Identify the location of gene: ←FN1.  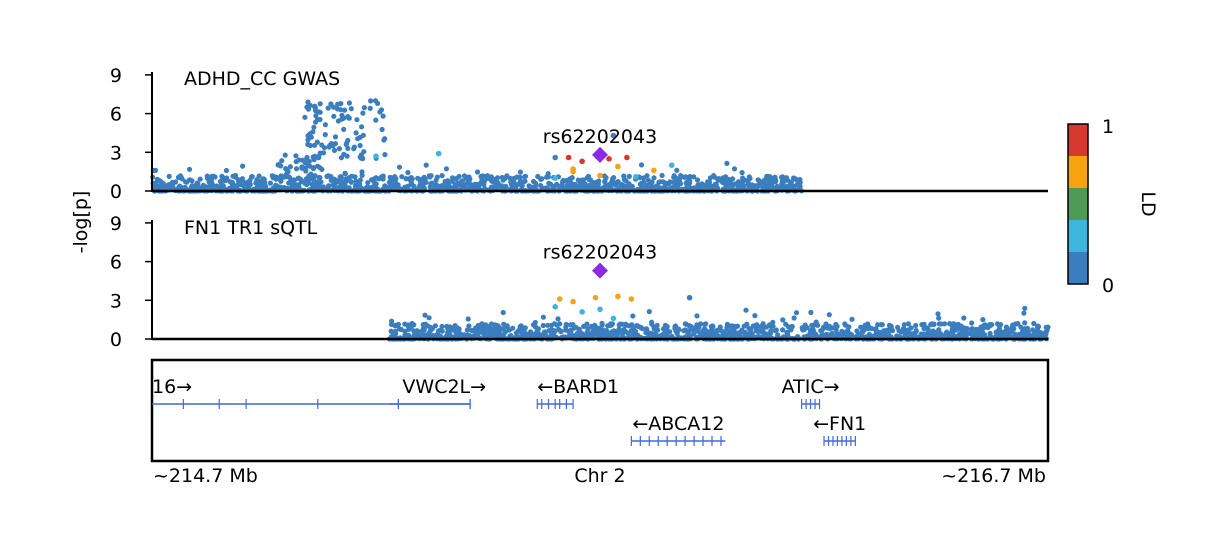
(839, 429).